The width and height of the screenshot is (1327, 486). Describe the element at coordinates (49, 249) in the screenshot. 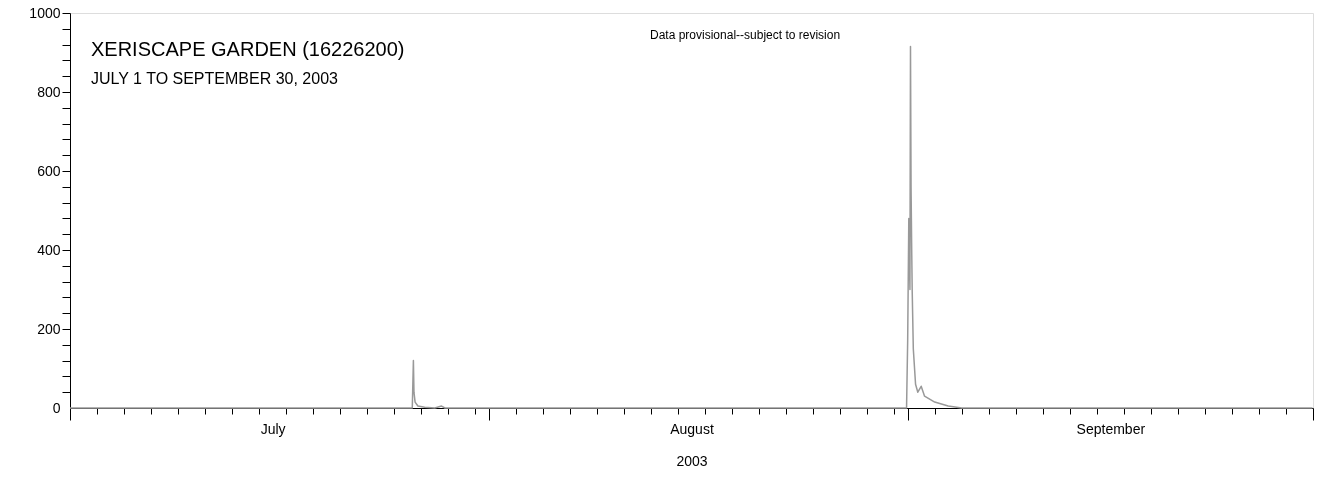

I see `y-tick-label: 400` at that location.